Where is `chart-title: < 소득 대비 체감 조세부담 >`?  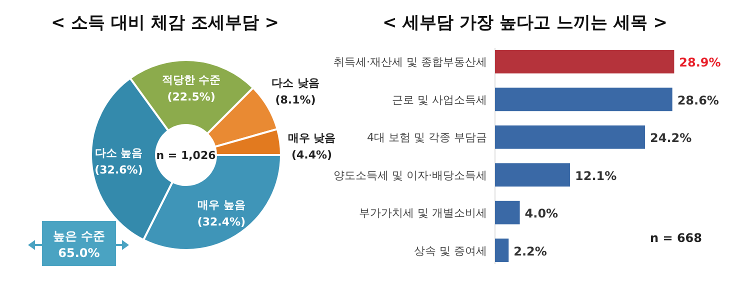 chart-title: < 소득 대비 체감 조세부담 > is located at coordinates (165, 23).